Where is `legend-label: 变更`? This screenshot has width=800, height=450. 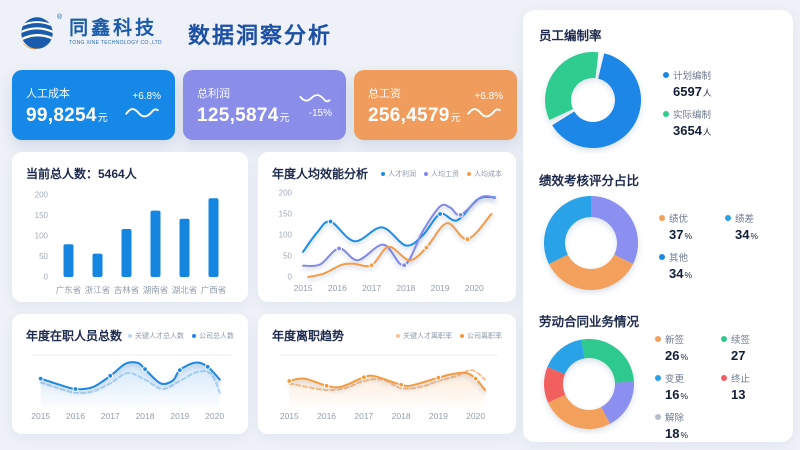
legend-label: 变更 is located at coordinates (675, 379).